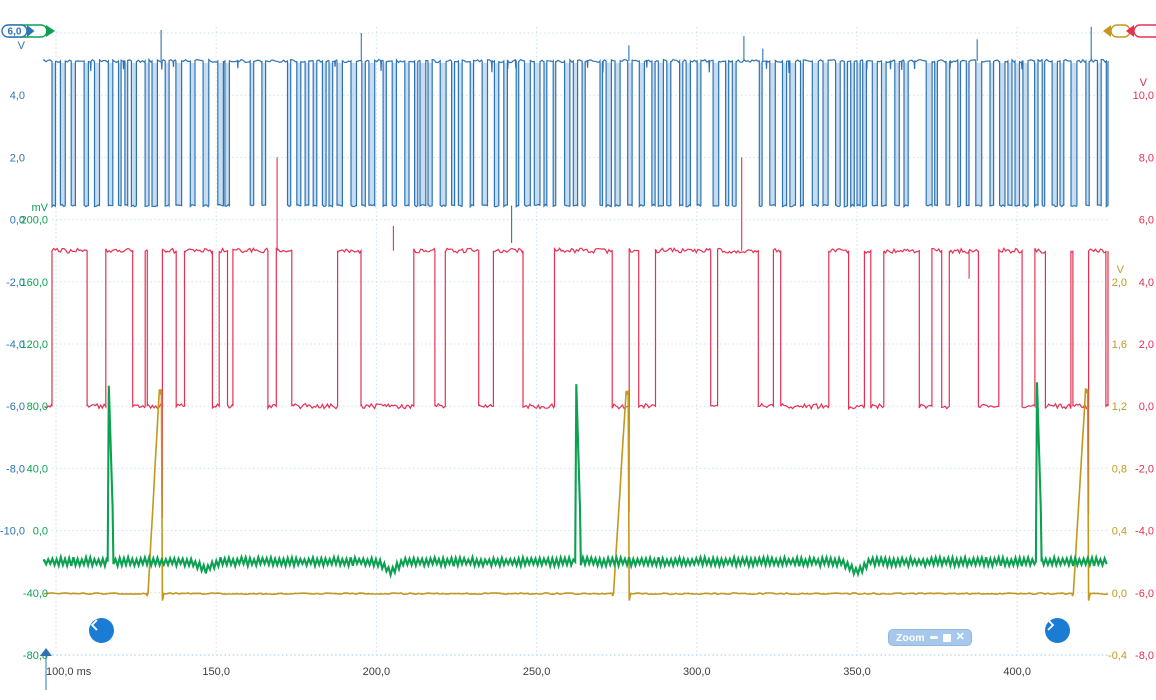 Image resolution: width=1156 pixels, height=700 pixels. Describe the element at coordinates (35, 594) in the screenshot. I see `axis-tick-label: -40,0` at that location.